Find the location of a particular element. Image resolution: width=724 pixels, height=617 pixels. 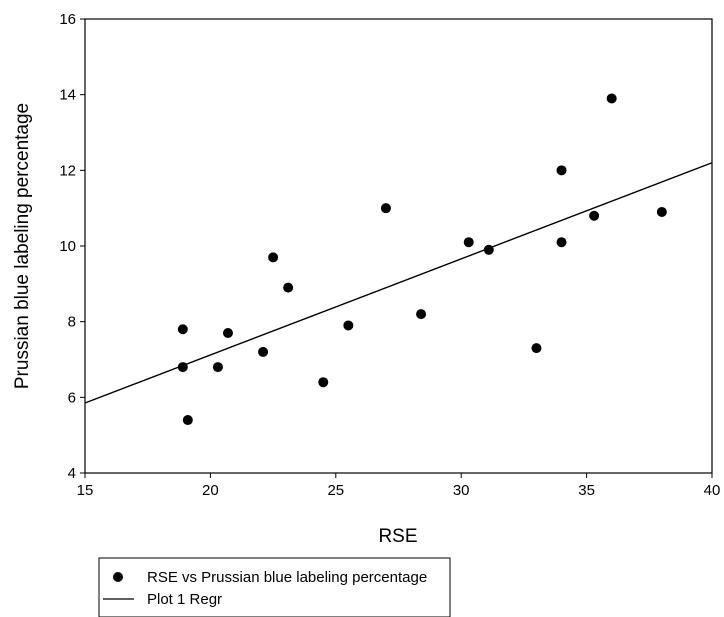

legend-box is located at coordinates (274, 587).